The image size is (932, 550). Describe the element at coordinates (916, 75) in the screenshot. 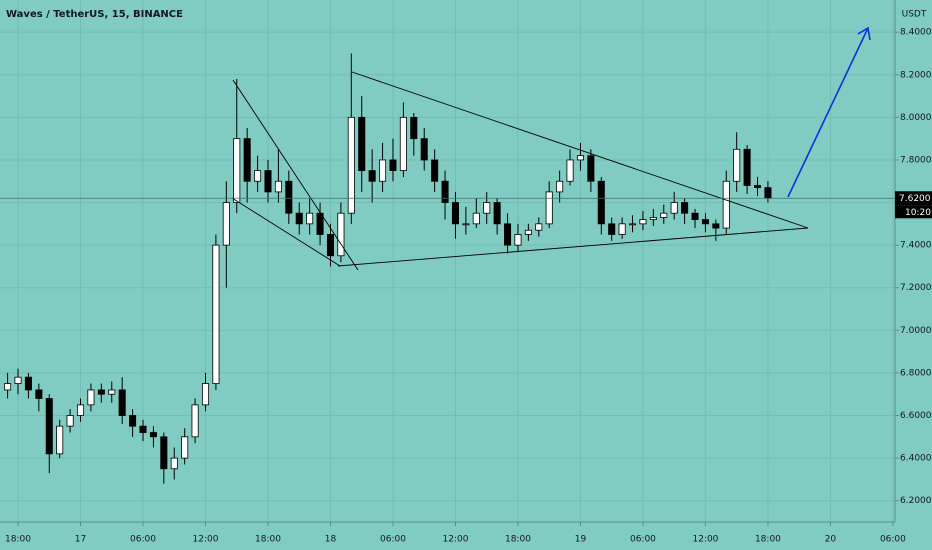

I see `y-tick-label: 8.2000` at that location.